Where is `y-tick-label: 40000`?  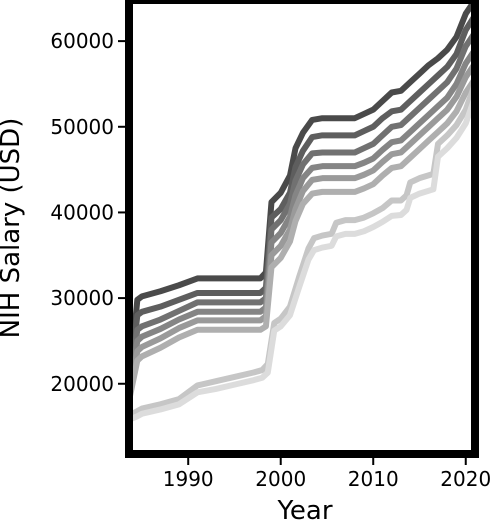 y-tick-label: 40000 is located at coordinates (82, 212).